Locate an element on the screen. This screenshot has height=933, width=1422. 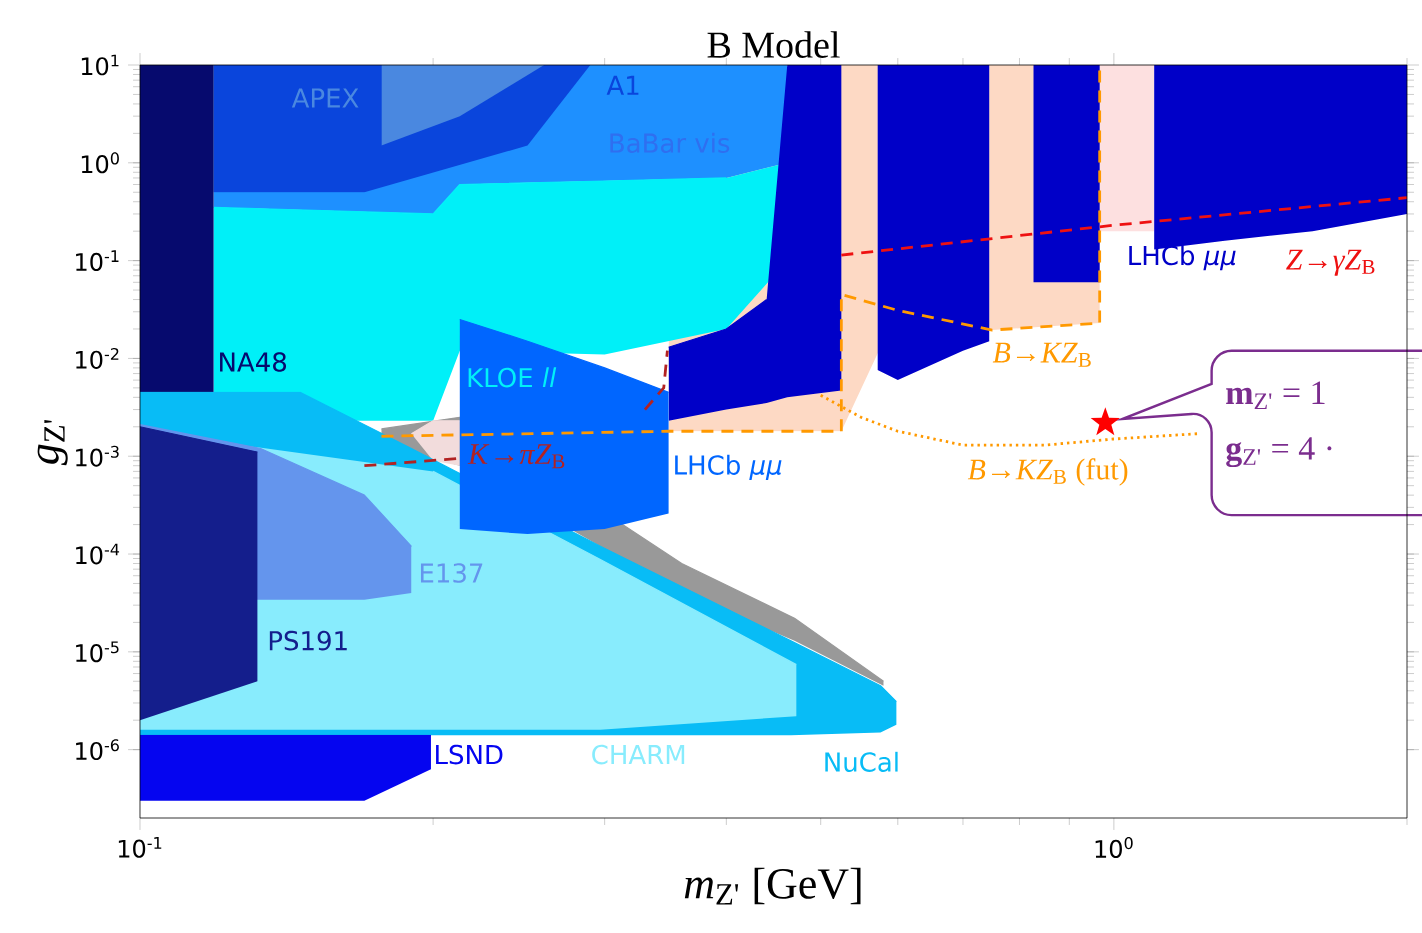
annotation: E137 is located at coordinates (451, 573).